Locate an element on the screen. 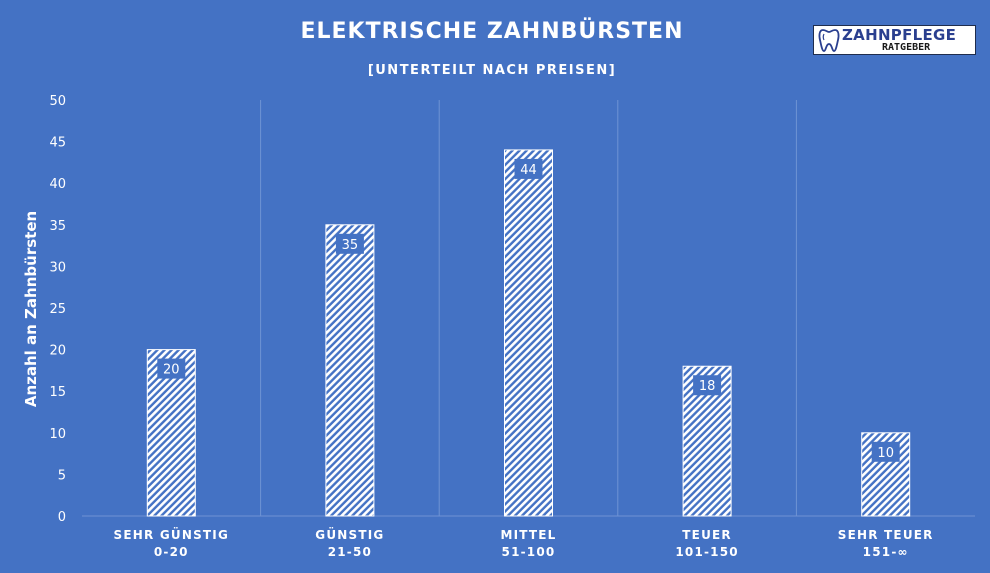 The image size is (990, 573). logo-subtext: RATGEBER is located at coordinates (906, 47).